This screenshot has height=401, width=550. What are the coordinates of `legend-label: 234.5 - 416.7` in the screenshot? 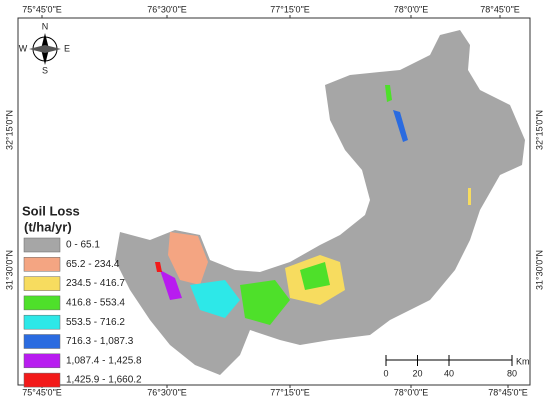 It's located at (95, 283).